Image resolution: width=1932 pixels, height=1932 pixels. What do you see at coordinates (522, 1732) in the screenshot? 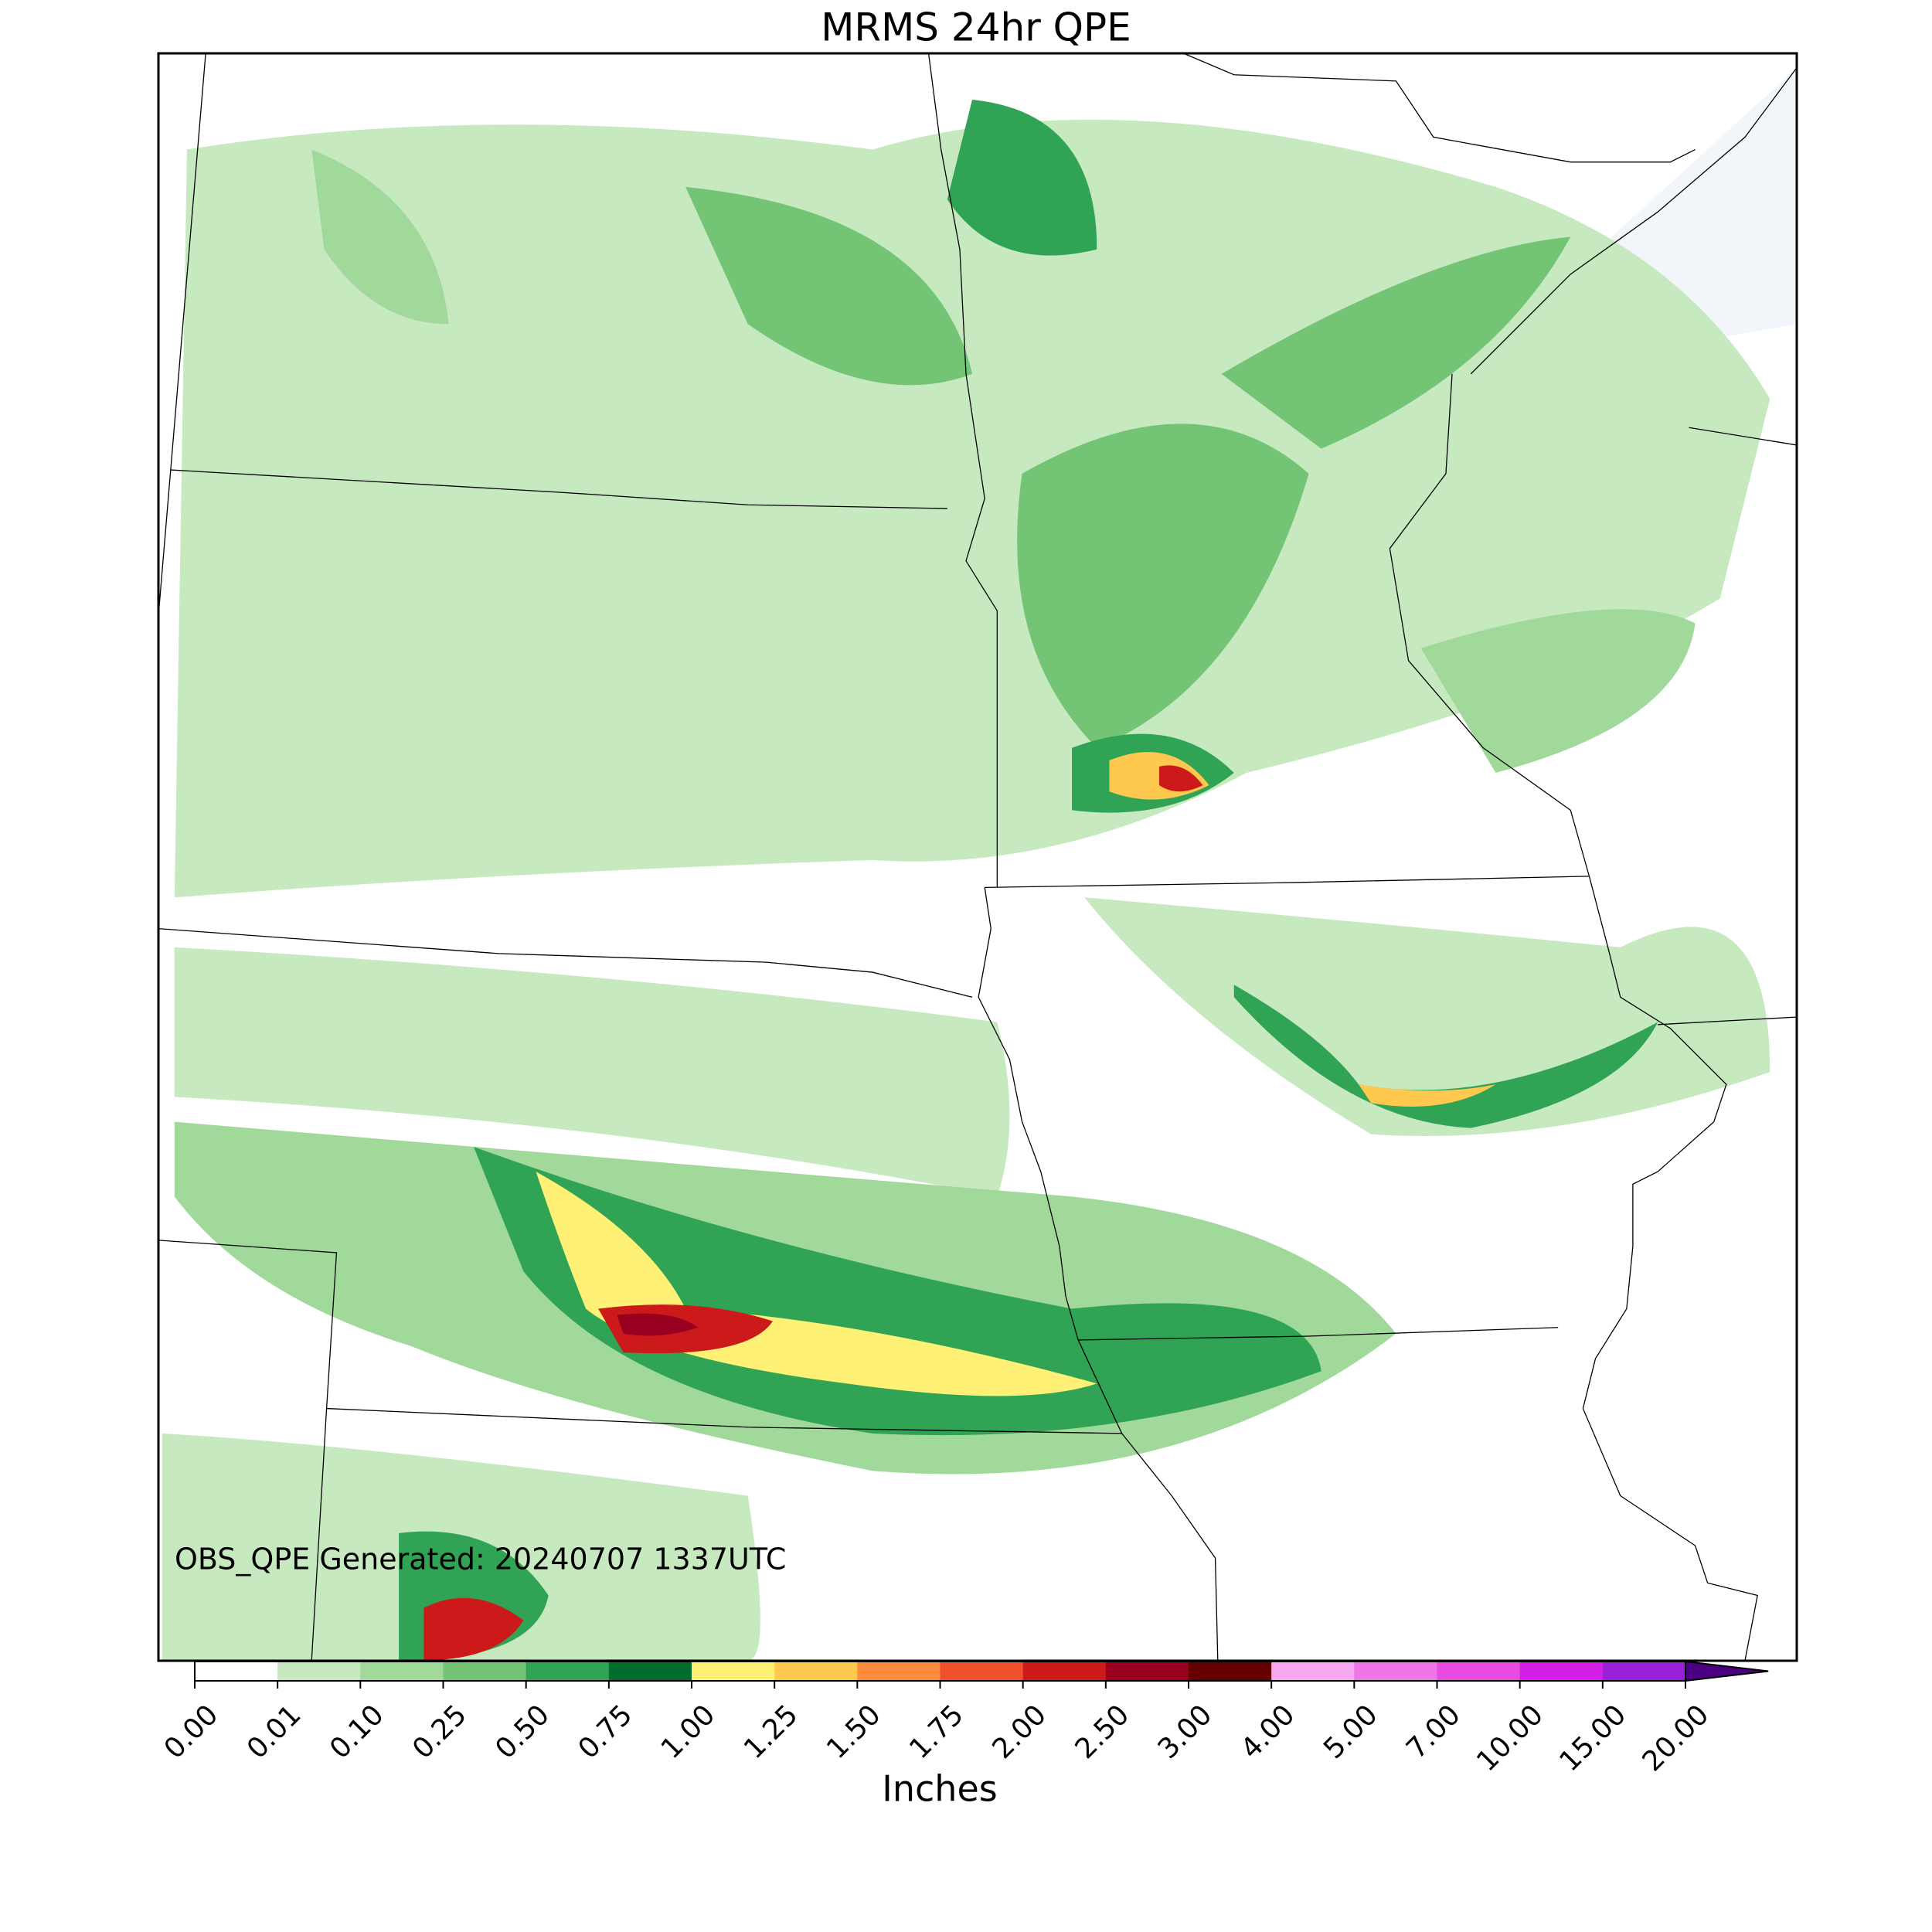
I see `colorbar-tick-label: 0.50` at bounding box center [522, 1732].